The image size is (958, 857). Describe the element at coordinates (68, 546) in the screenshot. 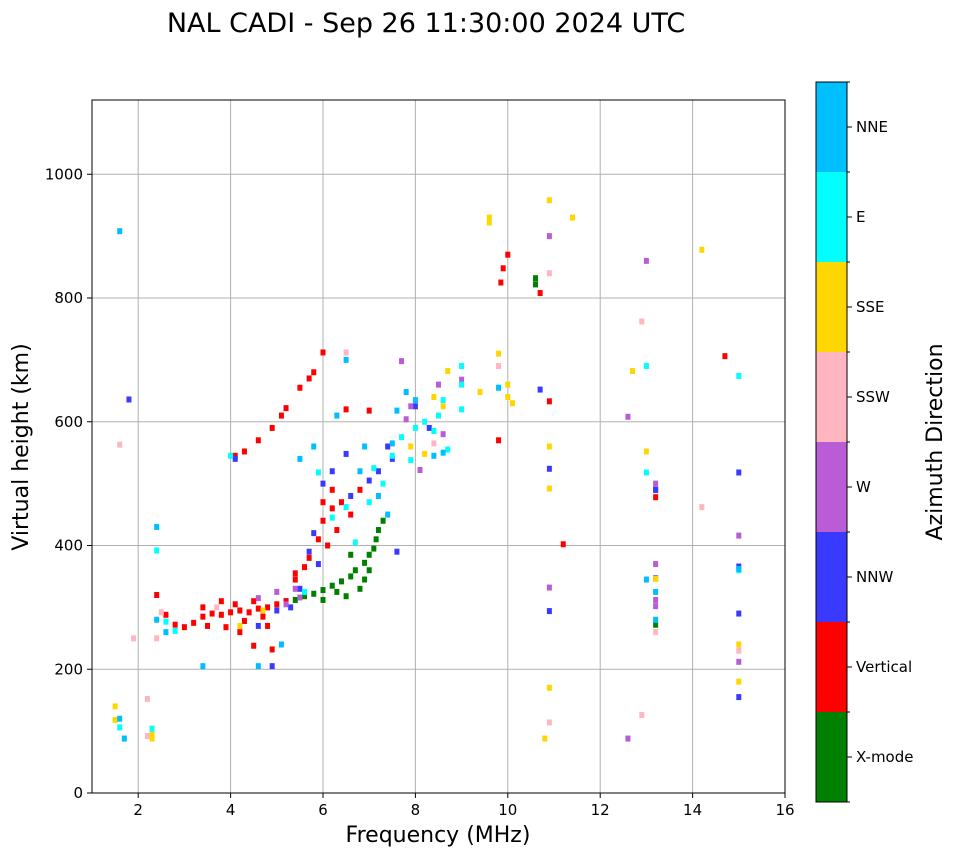

I see `y-tick-label: 400` at that location.